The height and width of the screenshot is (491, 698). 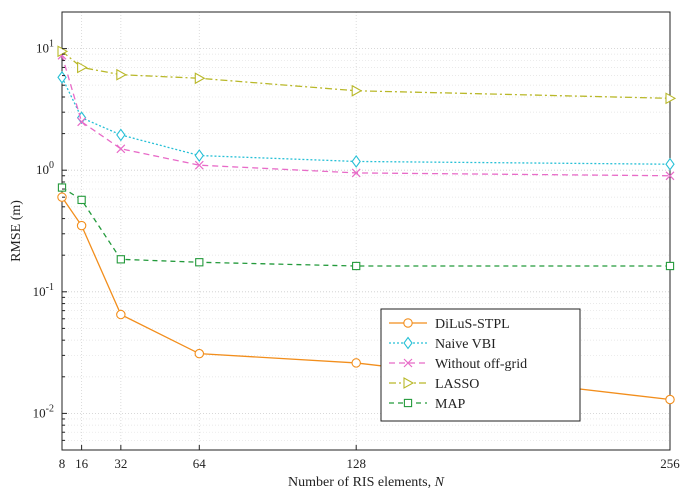 I want to click on y-tick-label: 10⁻¹, so click(x=43, y=290).